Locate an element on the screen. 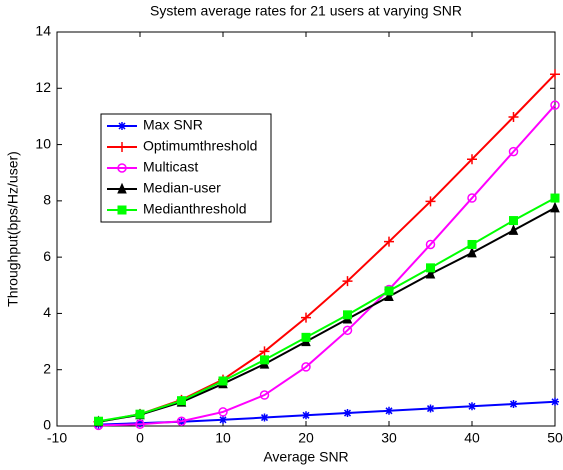  x-tick-label: -10 is located at coordinates (57, 438).